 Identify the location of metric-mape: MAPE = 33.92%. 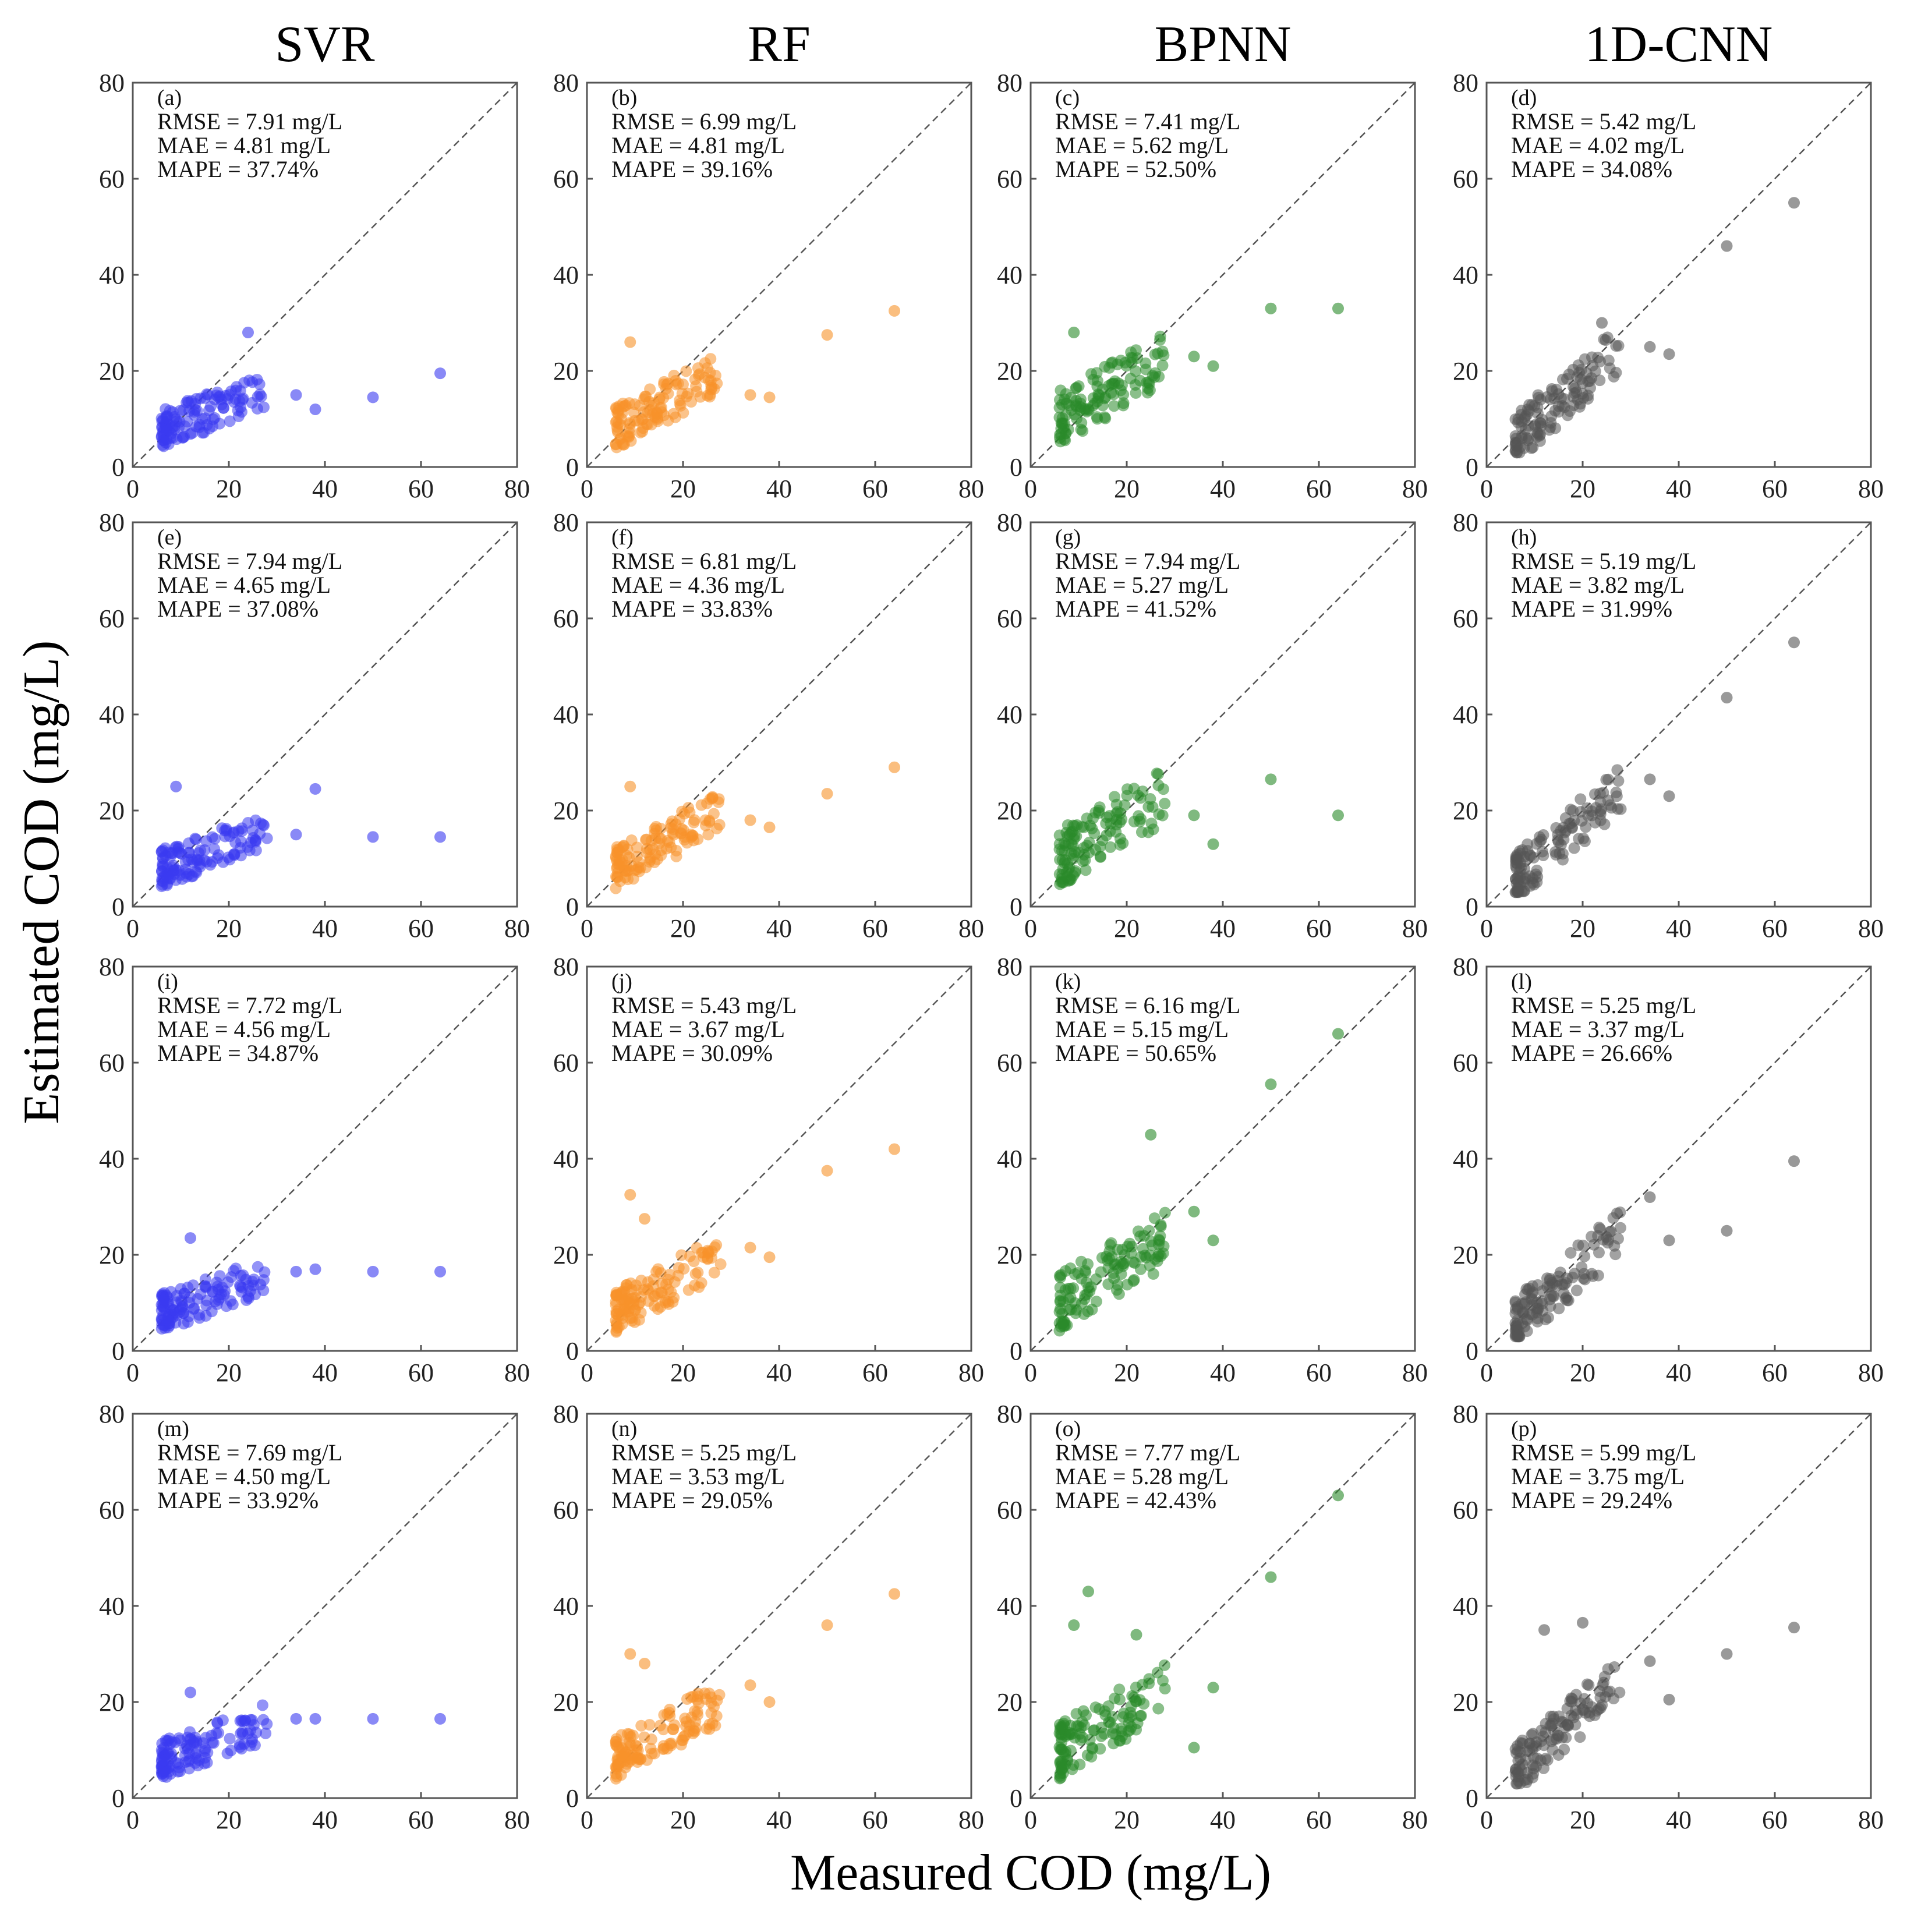
(238, 1500).